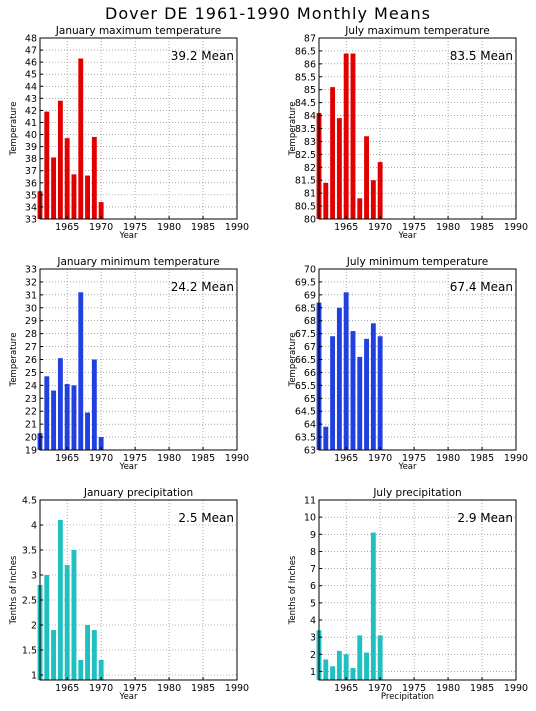 The height and width of the screenshot is (711, 536). Describe the element at coordinates (31, 308) in the screenshot. I see `y-tick-label: 30` at that location.